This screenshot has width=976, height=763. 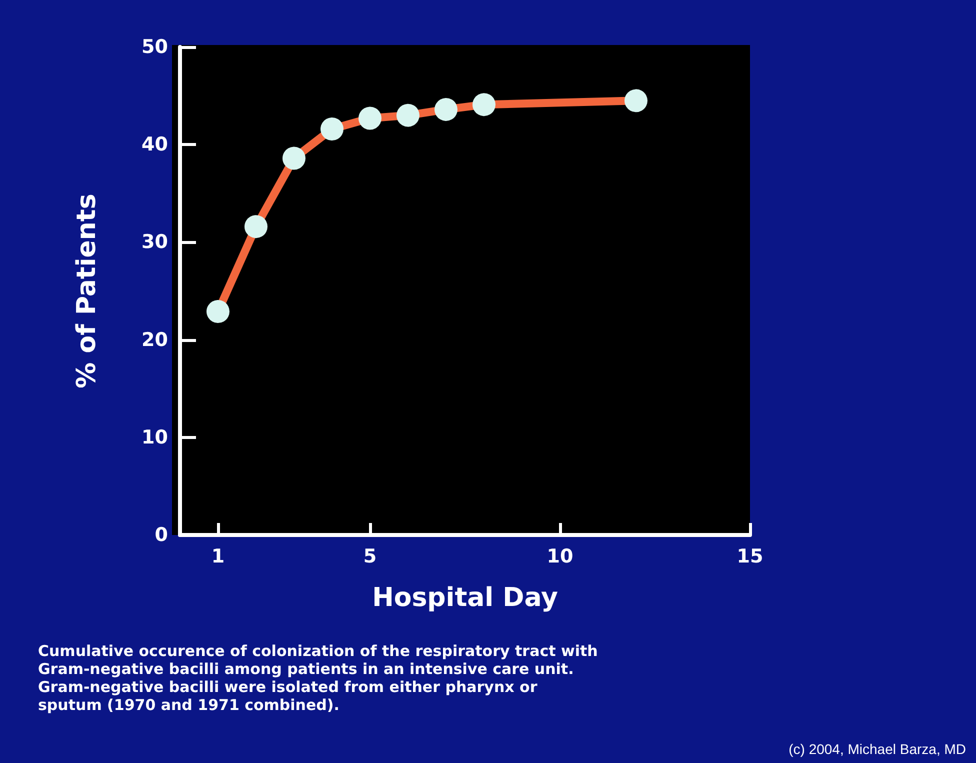 What do you see at coordinates (155, 339) in the screenshot?
I see `y-tick-label: 20` at bounding box center [155, 339].